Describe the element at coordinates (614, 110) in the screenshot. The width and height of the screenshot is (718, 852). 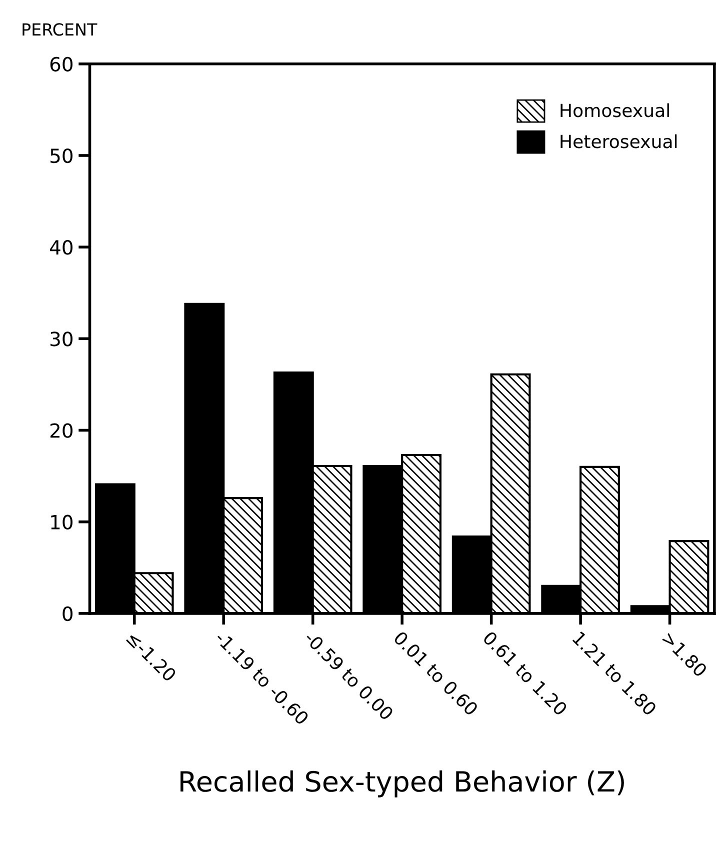
I see `legend-label: Homosexual` at that location.